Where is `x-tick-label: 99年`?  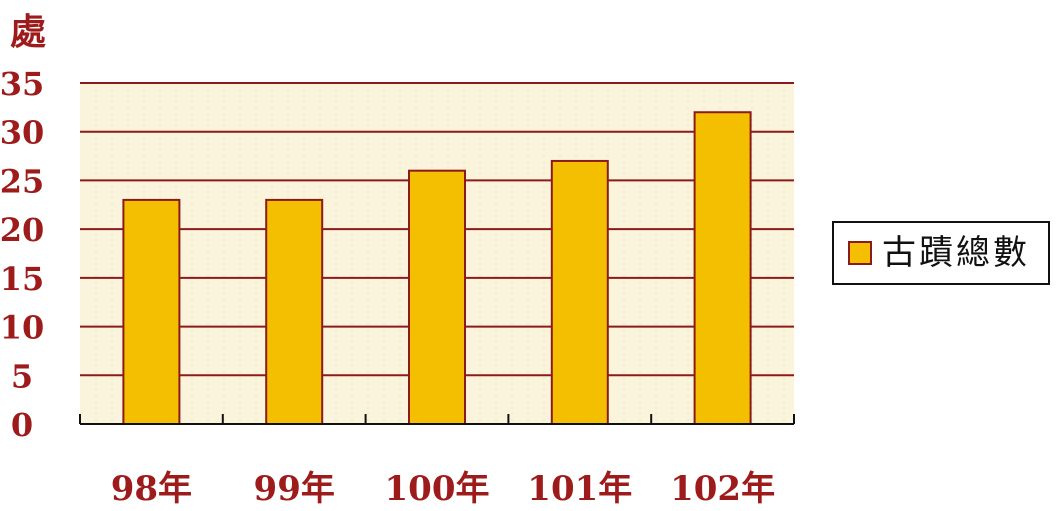
x-tick-label: 99年 is located at coordinates (294, 489).